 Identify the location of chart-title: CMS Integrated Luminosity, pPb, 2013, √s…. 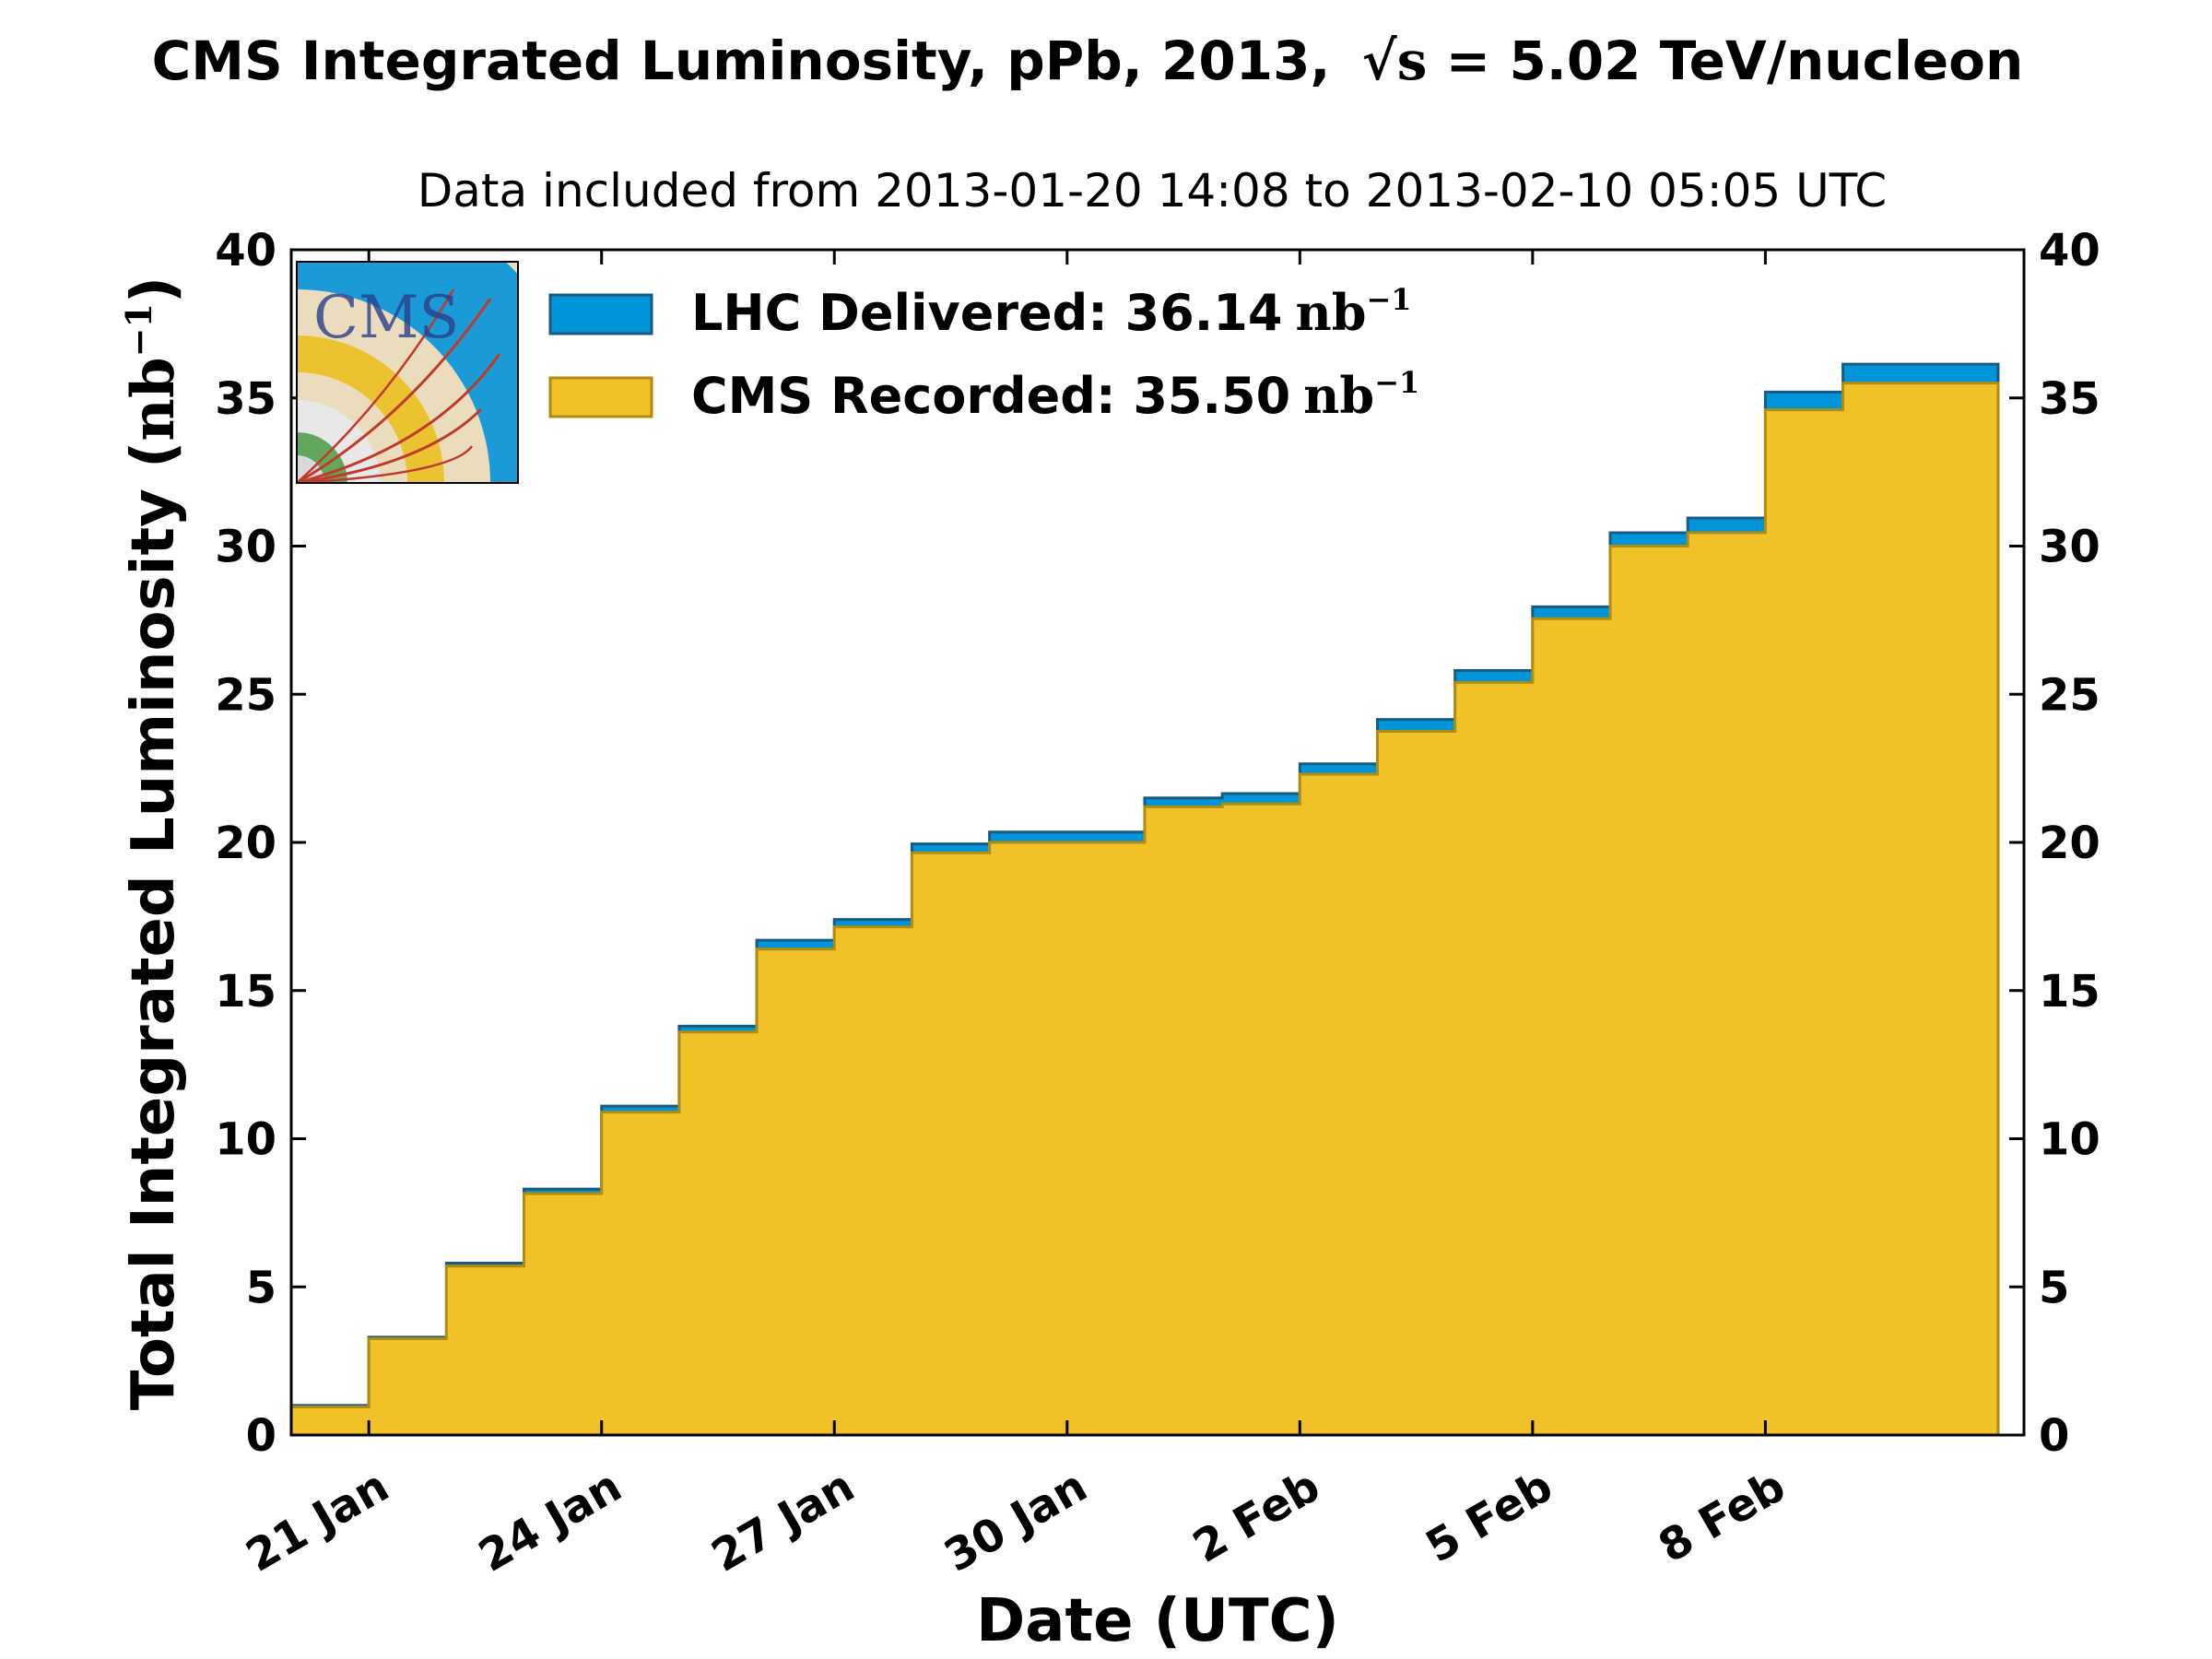
(1088, 60).